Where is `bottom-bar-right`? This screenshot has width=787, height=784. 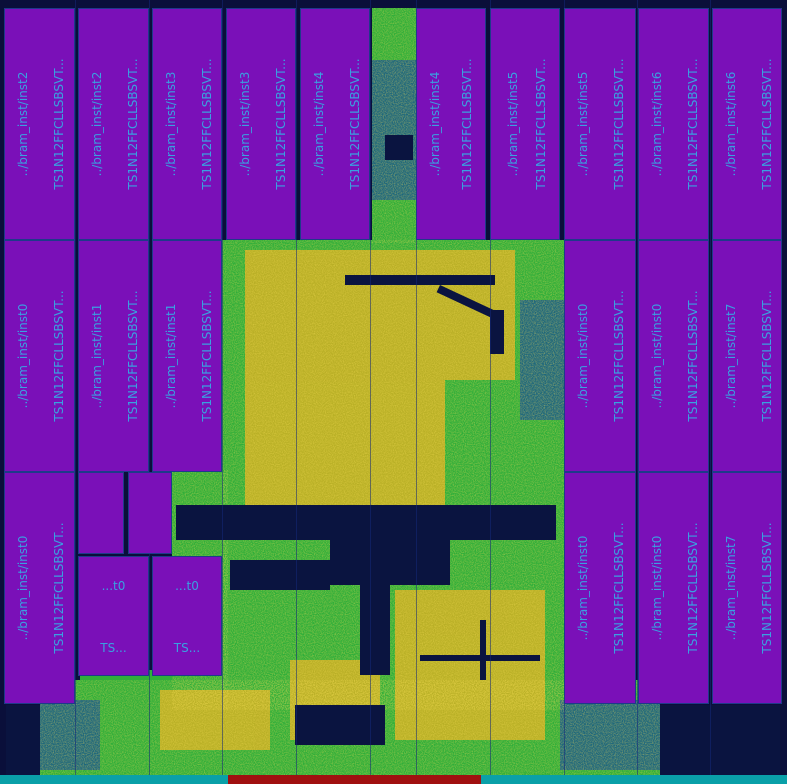
bottom-bar-right is located at coordinates (634, 779).